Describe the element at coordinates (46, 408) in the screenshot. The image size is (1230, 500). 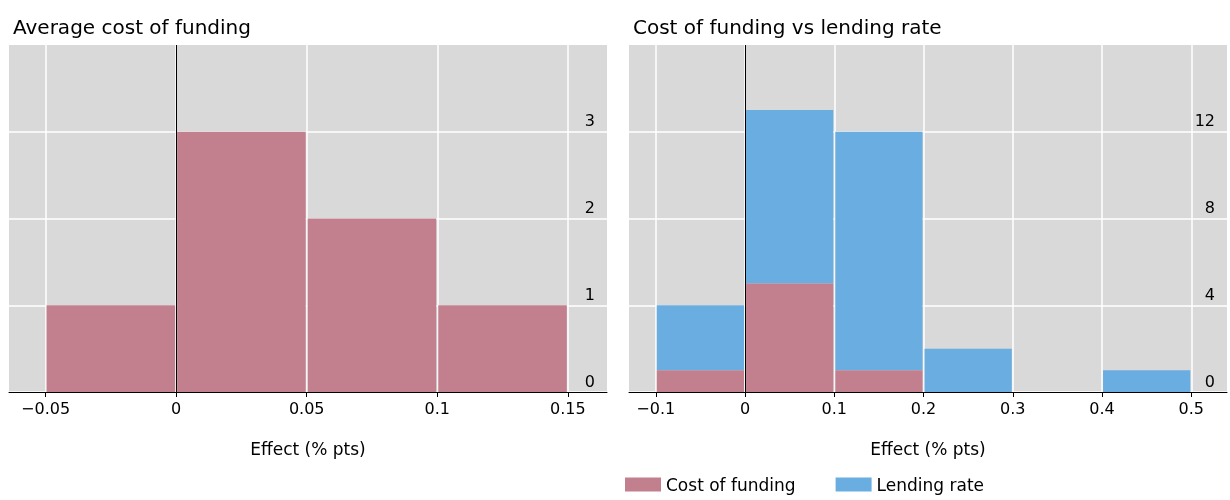
I see `x-tick-label: −0.05` at that location.